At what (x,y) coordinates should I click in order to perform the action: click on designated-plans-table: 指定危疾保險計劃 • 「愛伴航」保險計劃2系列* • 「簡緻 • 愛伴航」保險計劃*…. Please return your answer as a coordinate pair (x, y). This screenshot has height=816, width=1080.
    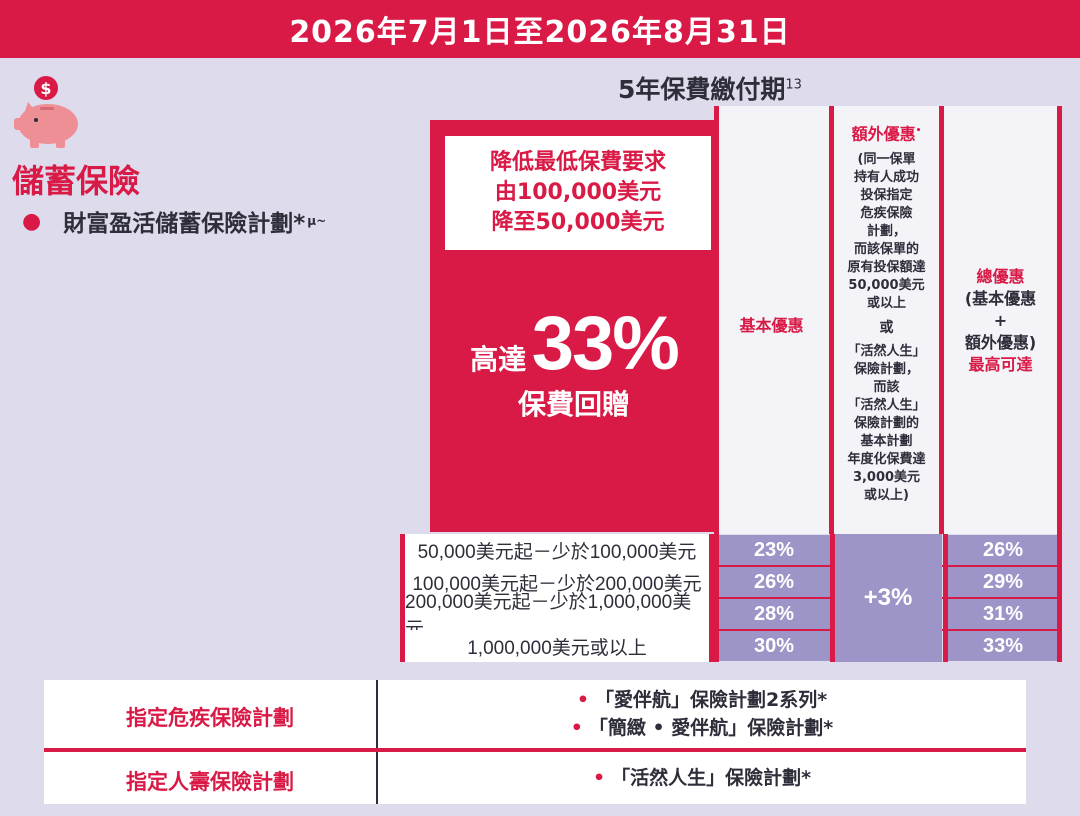
    Looking at the image, I should click on (535, 742).